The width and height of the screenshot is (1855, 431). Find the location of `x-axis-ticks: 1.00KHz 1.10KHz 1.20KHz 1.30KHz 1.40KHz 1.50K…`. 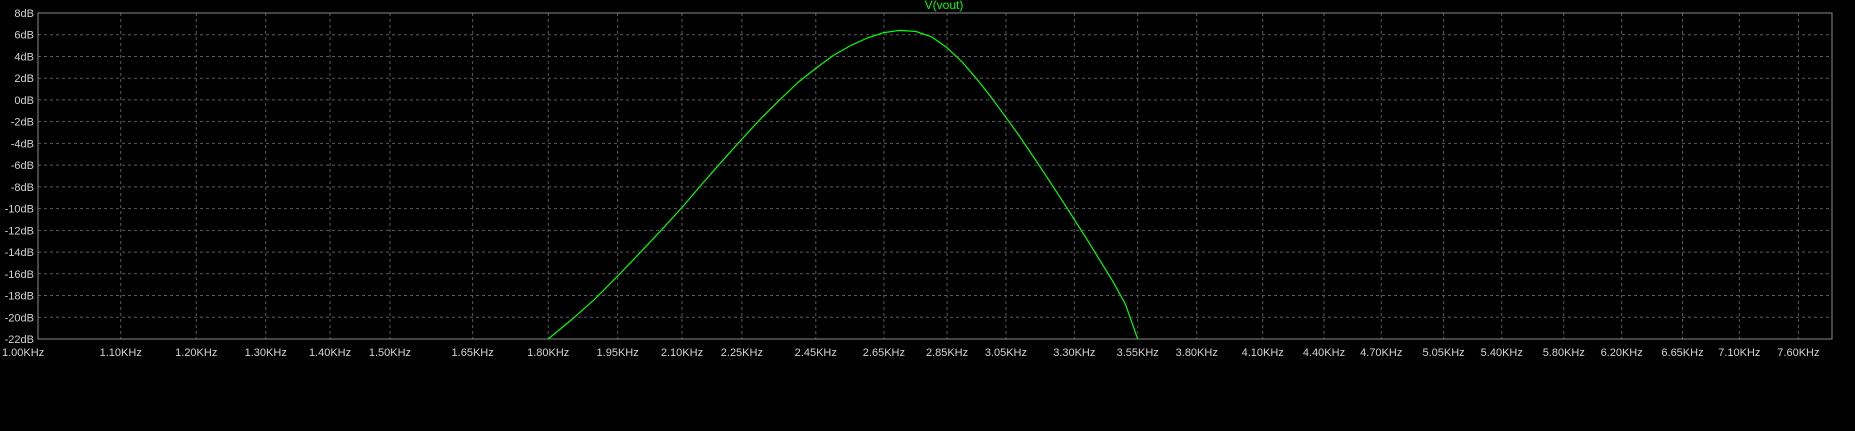

x-axis-ticks: 1.00KHz 1.10KHz 1.20KHz 1.30KHz 1.40KHz 1.50K… is located at coordinates (910, 353).